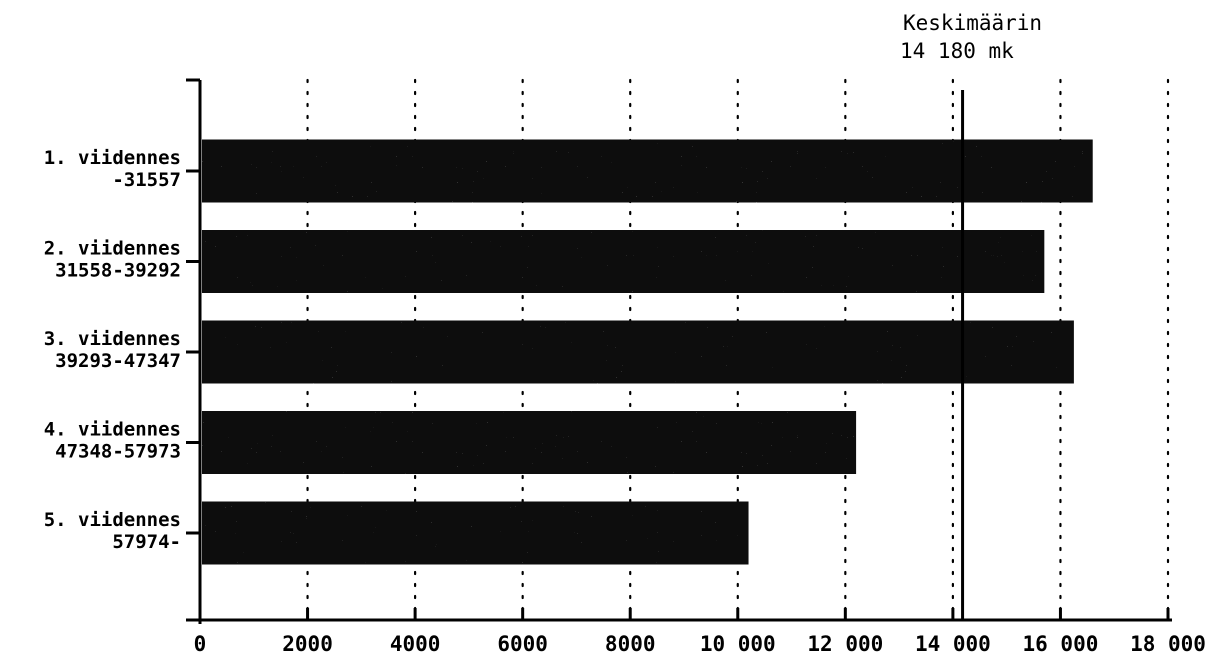 The image size is (1232, 659). Describe the element at coordinates (845, 644) in the screenshot. I see `x-tick-label: 12 000` at that location.